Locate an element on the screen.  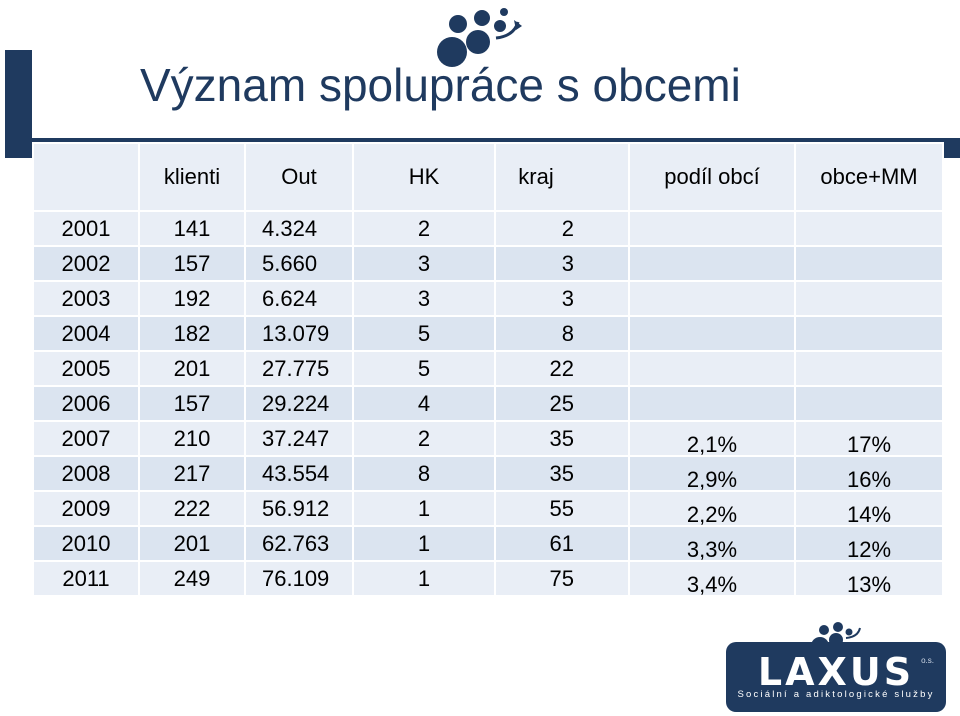
cell-klienti-value: 201 is located at coordinates (192, 368).